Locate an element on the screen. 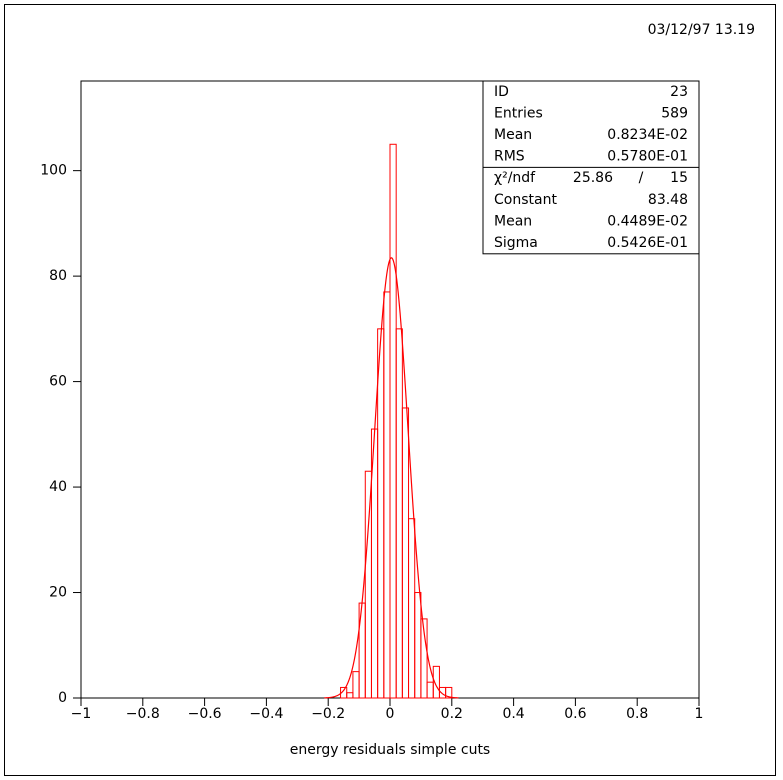  y-tick-label: 0 is located at coordinates (62, 698).